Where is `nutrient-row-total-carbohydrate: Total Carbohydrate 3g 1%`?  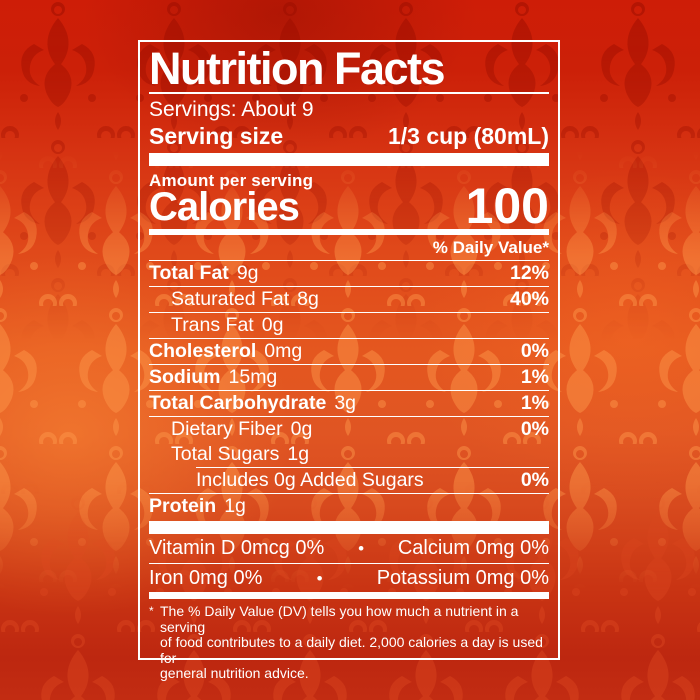
nutrient-row-total-carbohydrate: Total Carbohydrate 3g 1% is located at coordinates (349, 404).